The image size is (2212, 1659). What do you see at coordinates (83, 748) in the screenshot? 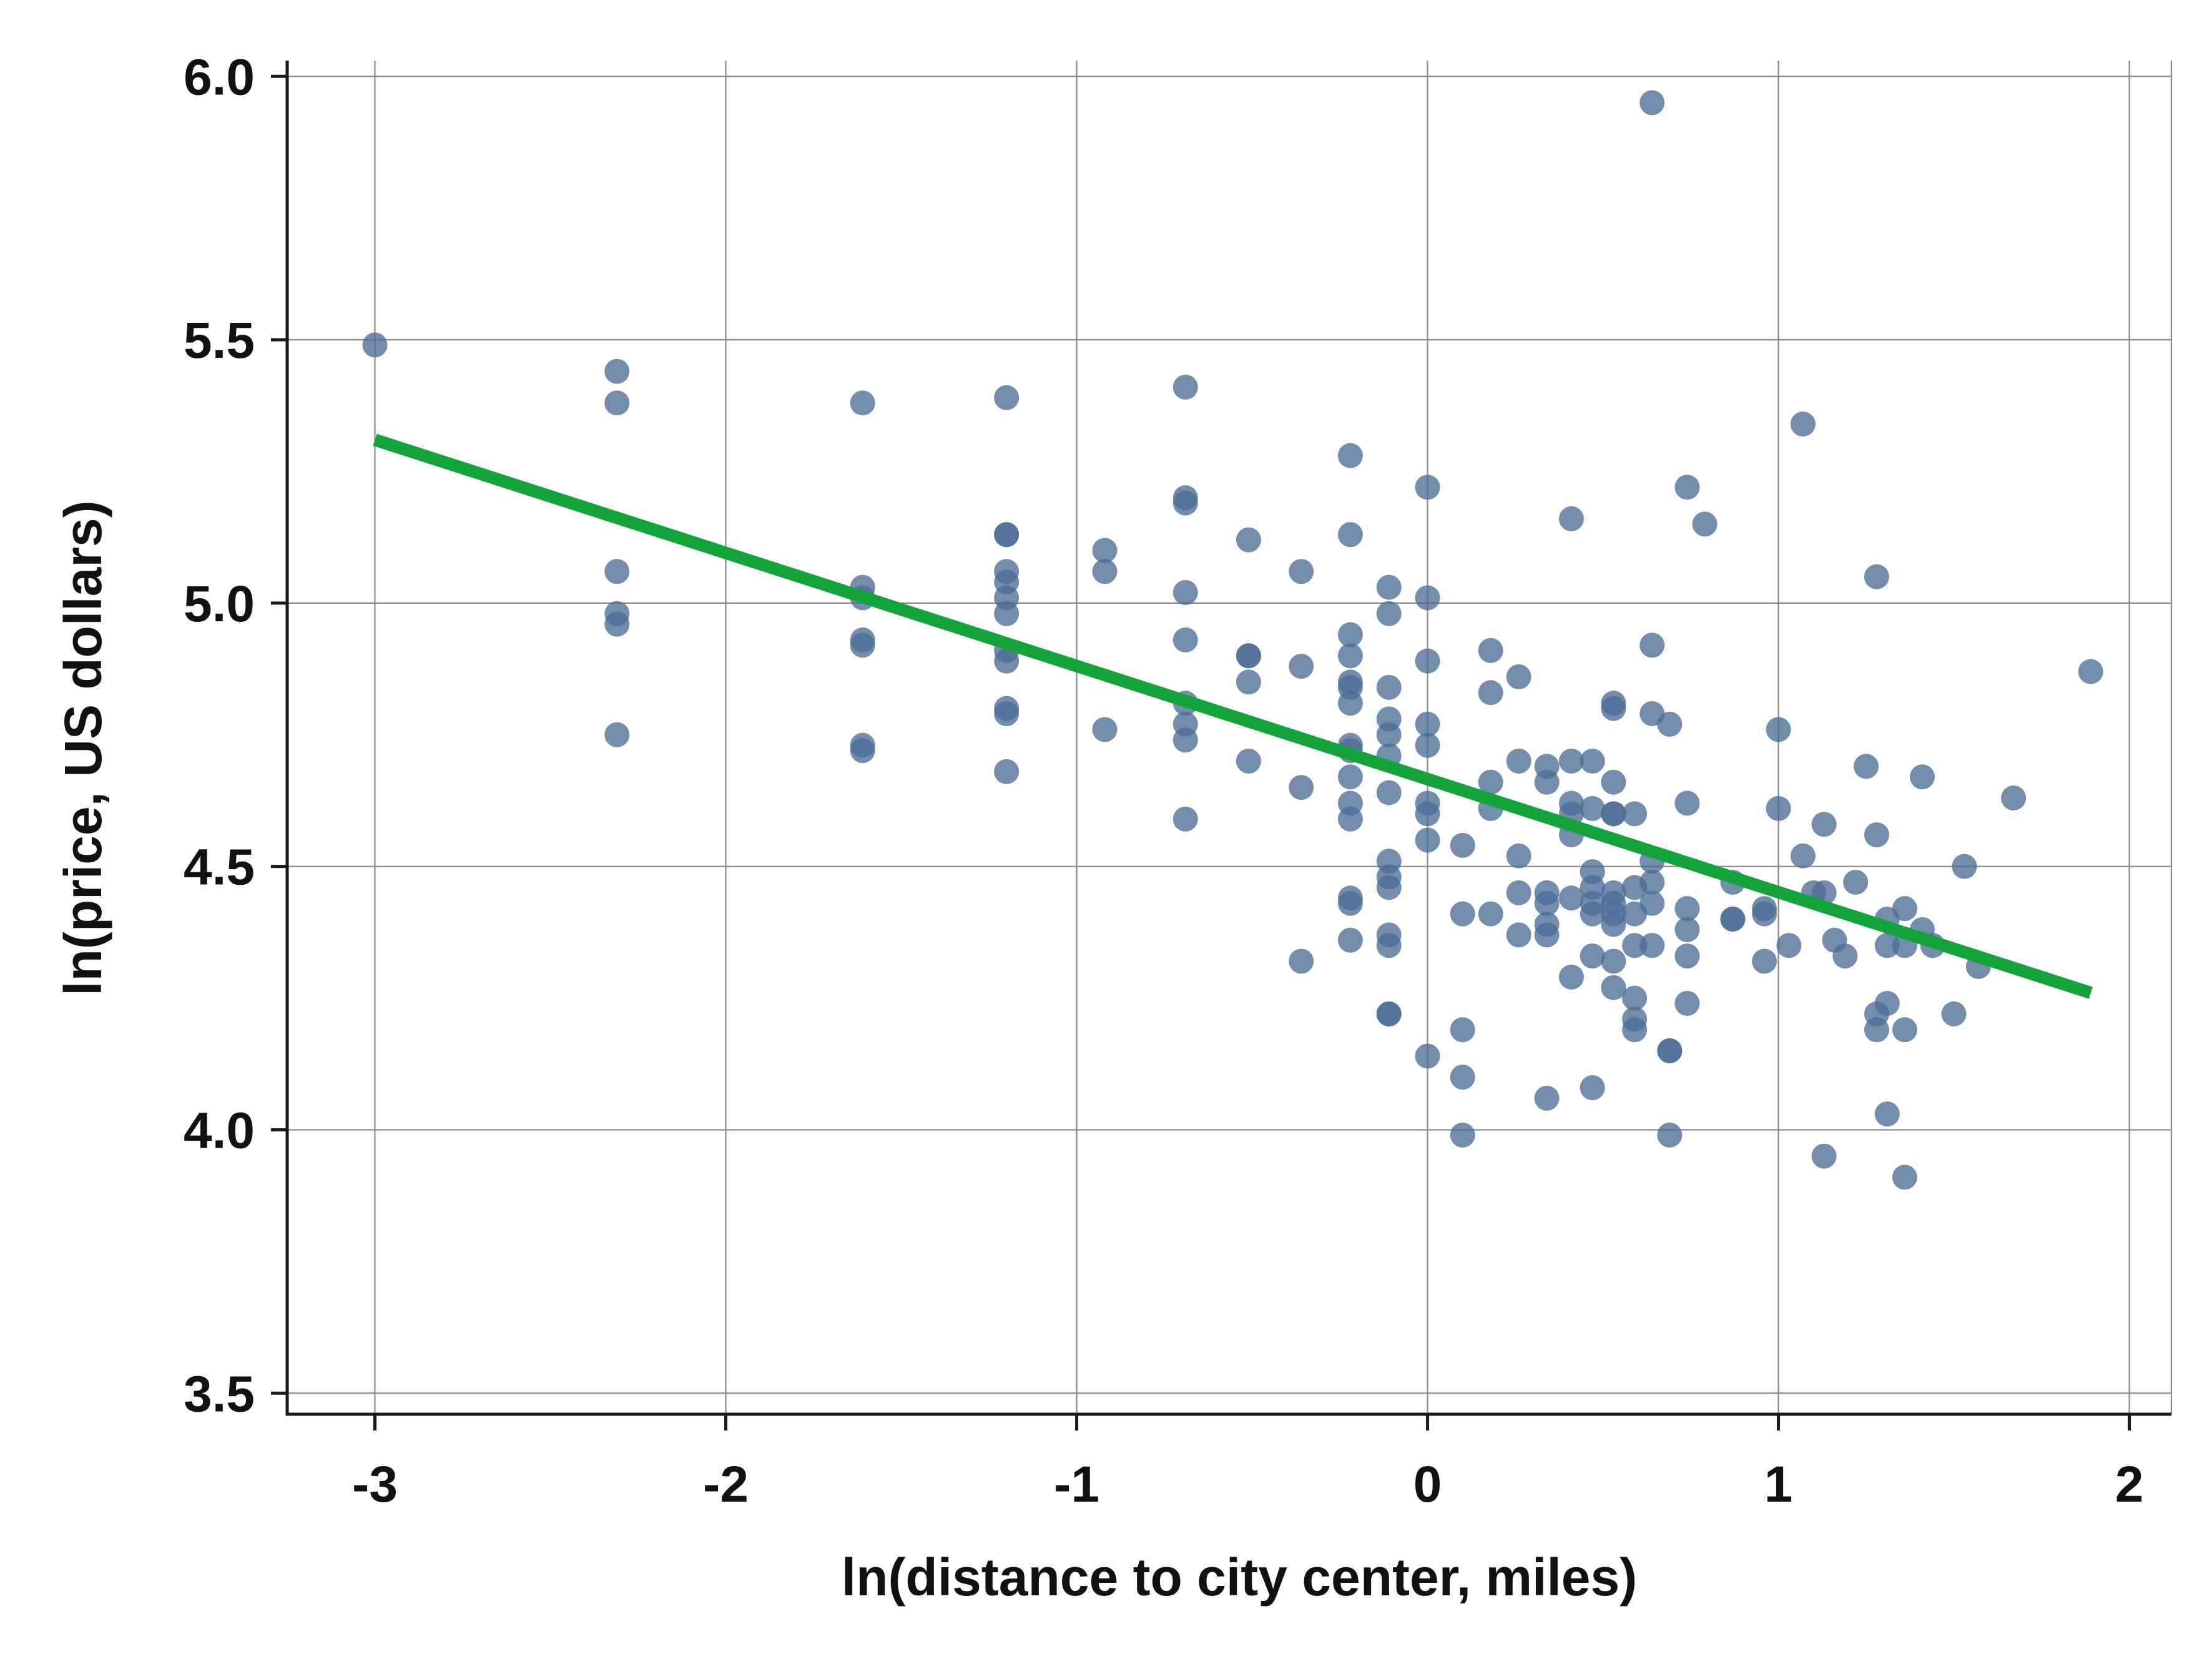
I see `y-axis-title: ln(price, US dollars)` at bounding box center [83, 748].